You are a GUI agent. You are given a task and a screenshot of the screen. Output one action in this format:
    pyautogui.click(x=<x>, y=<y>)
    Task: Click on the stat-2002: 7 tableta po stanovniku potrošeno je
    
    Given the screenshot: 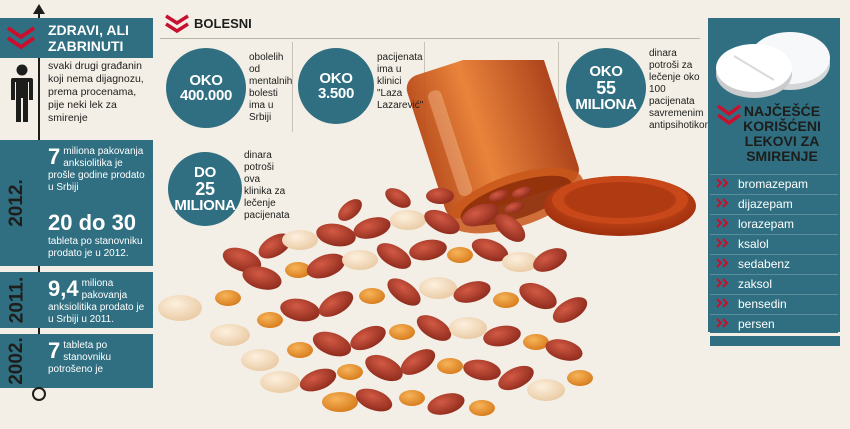 What is the action you would take?
    pyautogui.click(x=99, y=358)
    